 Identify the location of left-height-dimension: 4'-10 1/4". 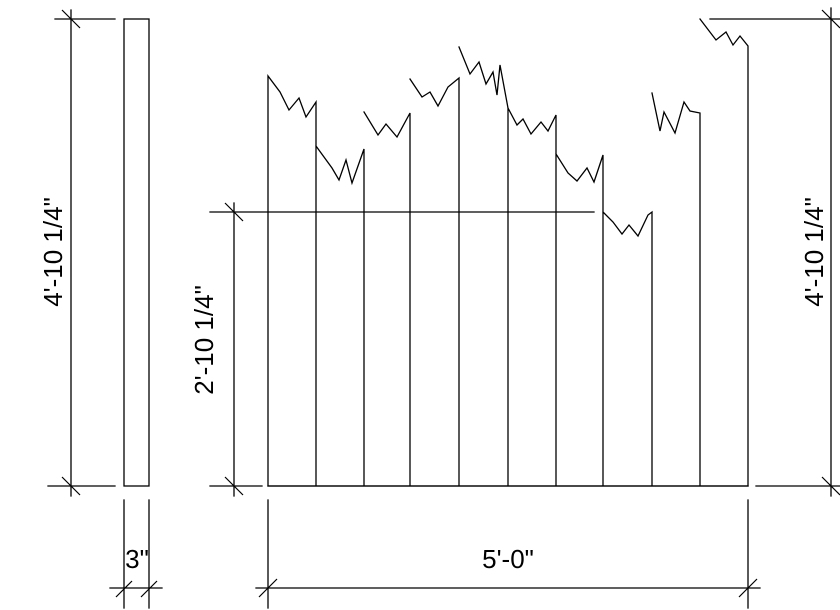
(77, 253).